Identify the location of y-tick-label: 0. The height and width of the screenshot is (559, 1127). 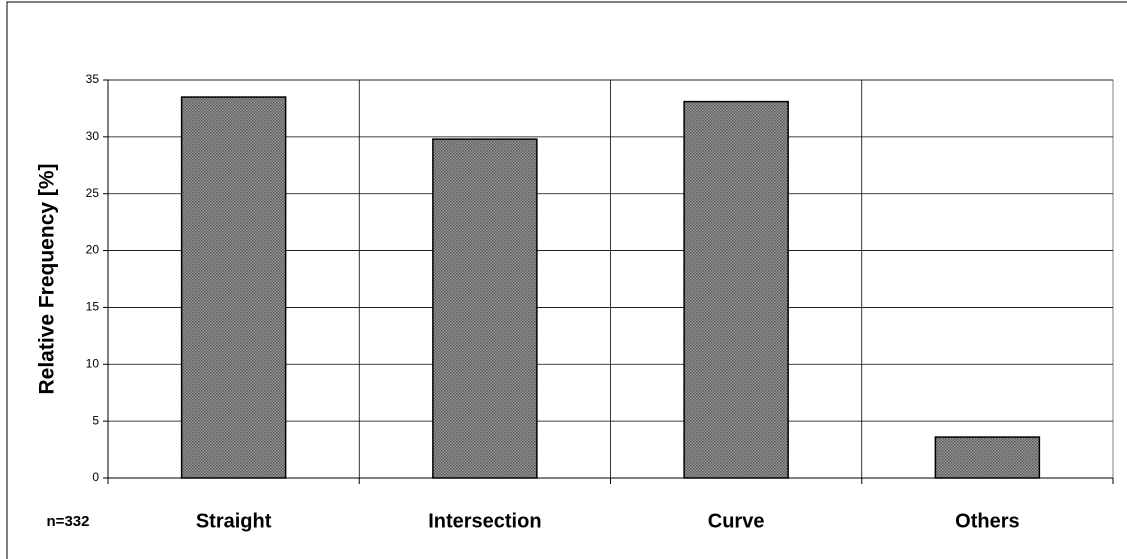
(95, 477).